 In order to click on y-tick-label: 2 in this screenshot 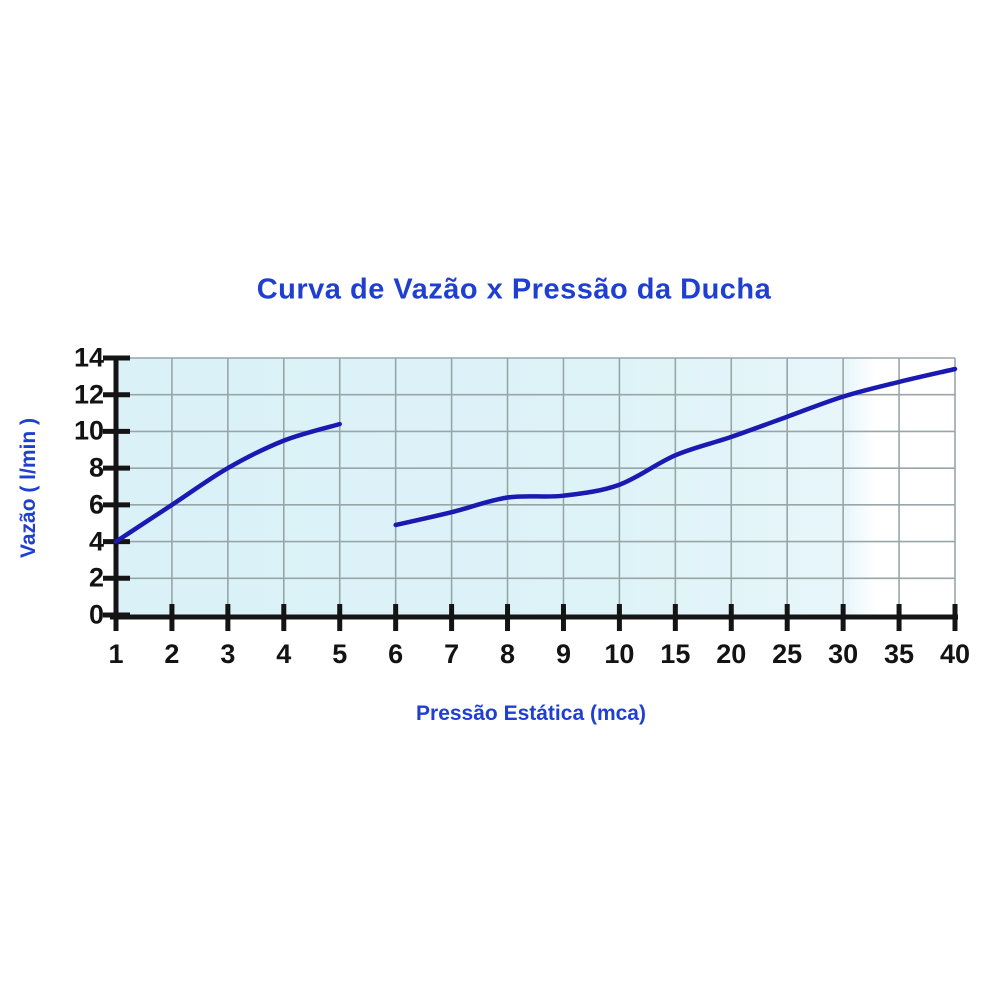, I will do `click(96, 577)`.